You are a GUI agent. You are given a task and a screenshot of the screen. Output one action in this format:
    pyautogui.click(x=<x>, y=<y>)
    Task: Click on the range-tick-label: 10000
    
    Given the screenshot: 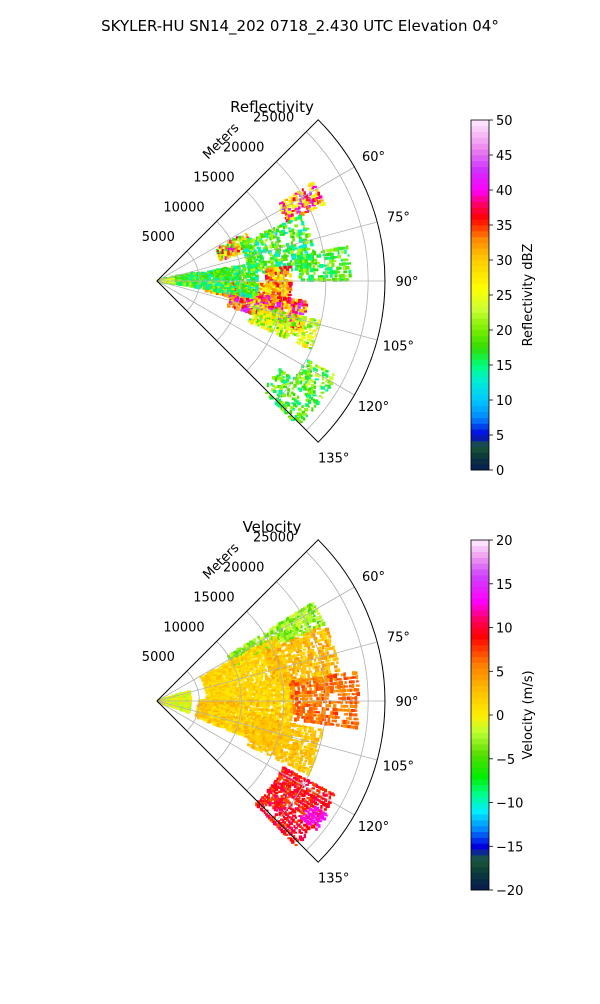 What is the action you would take?
    pyautogui.click(x=183, y=207)
    